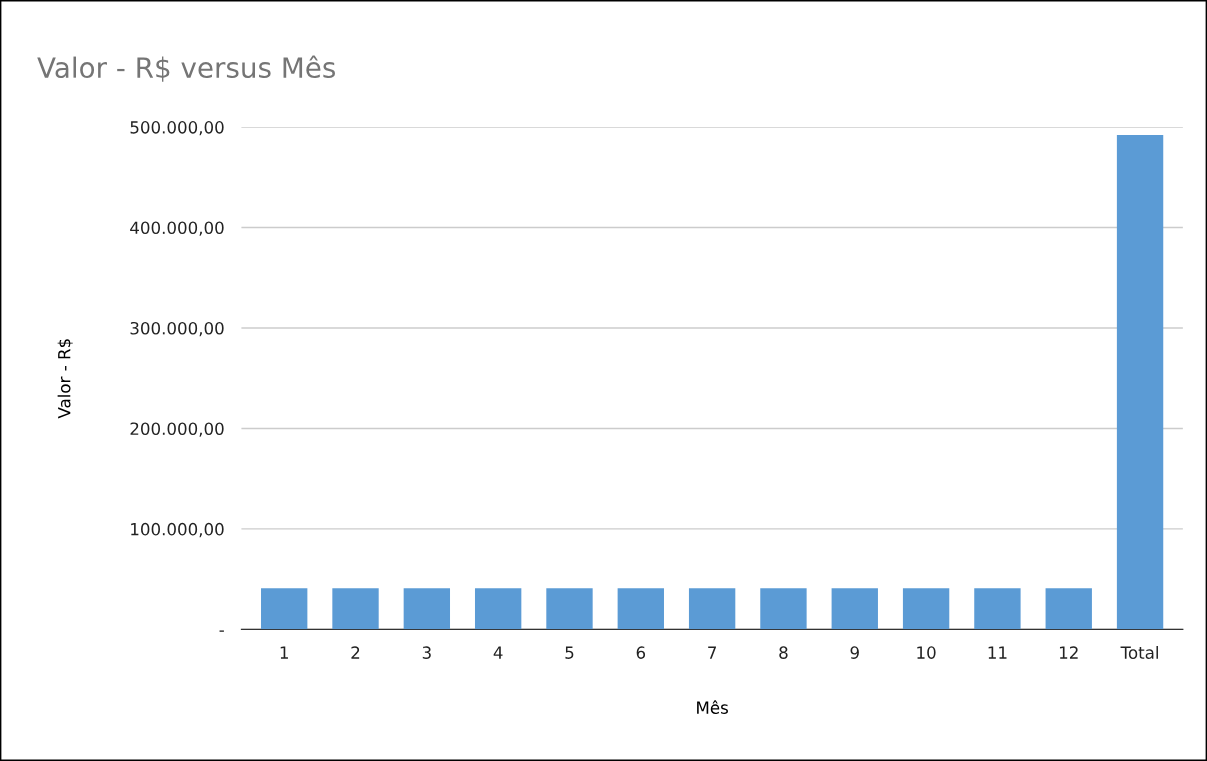 The height and width of the screenshot is (761, 1207). Describe the element at coordinates (65, 379) in the screenshot. I see `y-axis-title: Valor - R$` at that location.